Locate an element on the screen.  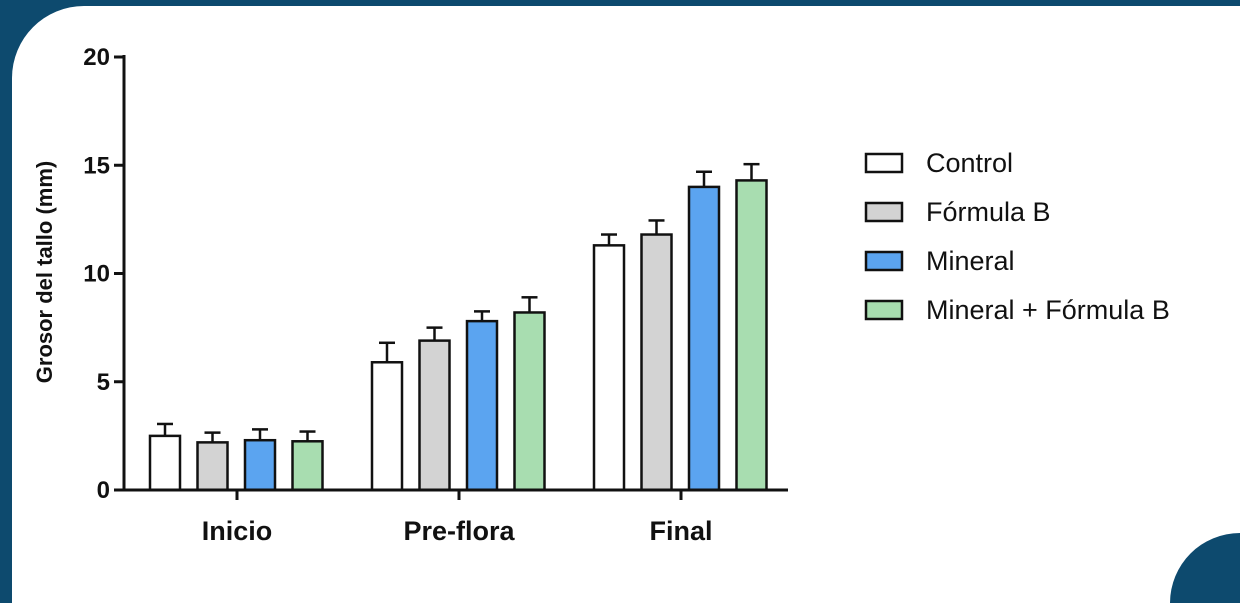
bar-pre-flora-f-rmula-b is located at coordinates (434, 415).